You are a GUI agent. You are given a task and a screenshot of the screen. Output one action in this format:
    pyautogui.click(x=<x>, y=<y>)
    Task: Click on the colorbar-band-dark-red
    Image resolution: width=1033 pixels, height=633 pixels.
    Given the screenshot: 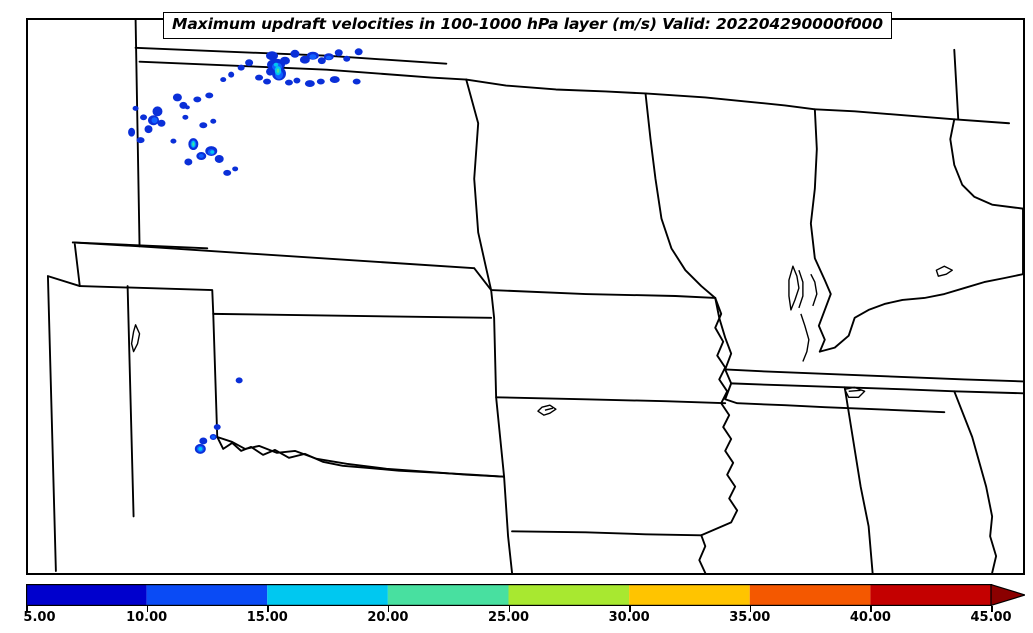 What is the action you would take?
    pyautogui.click(x=930, y=595)
    